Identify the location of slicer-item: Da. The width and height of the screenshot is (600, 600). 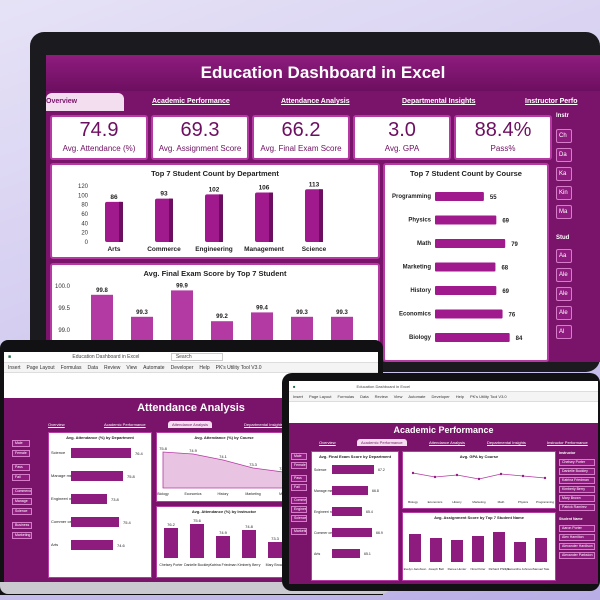
(564, 155).